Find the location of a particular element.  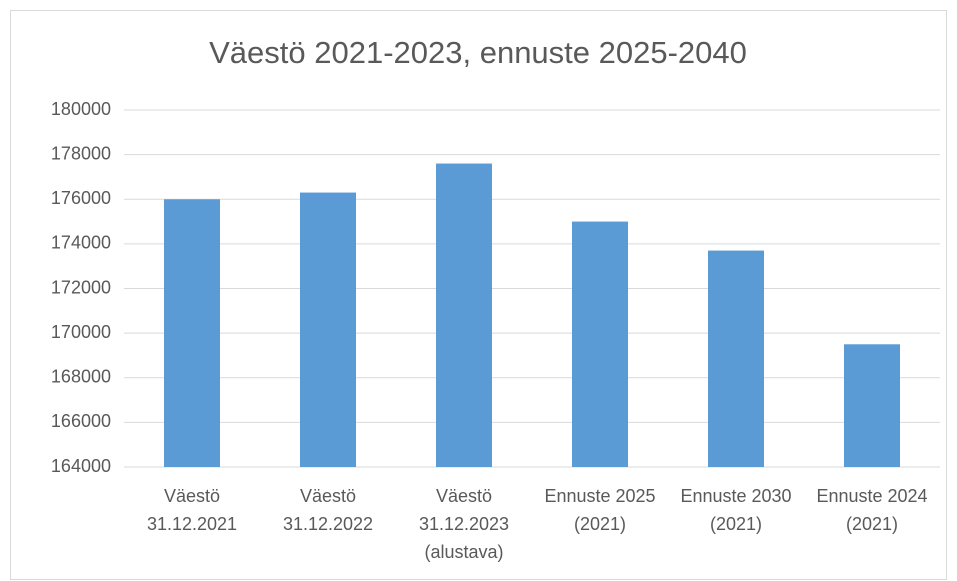

y-tick-label: 168000 is located at coordinates (81, 377).